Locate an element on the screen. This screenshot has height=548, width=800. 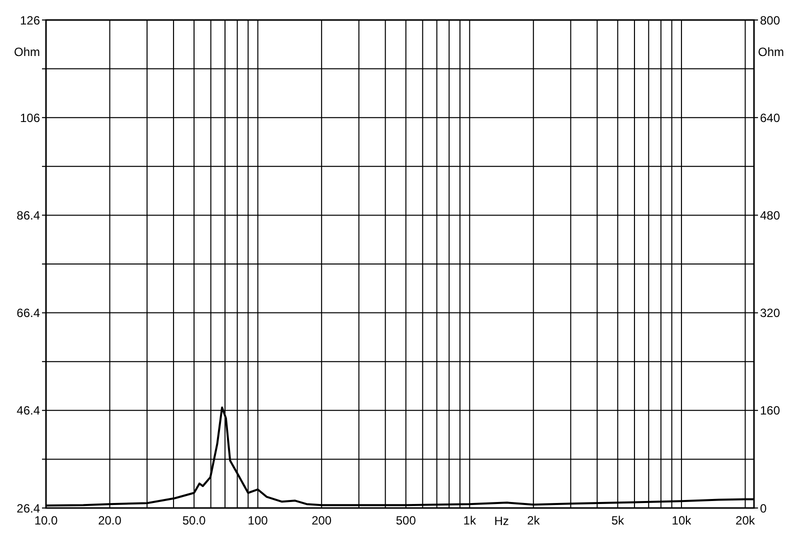
y-axis-title: Ohm is located at coordinates (27, 52).